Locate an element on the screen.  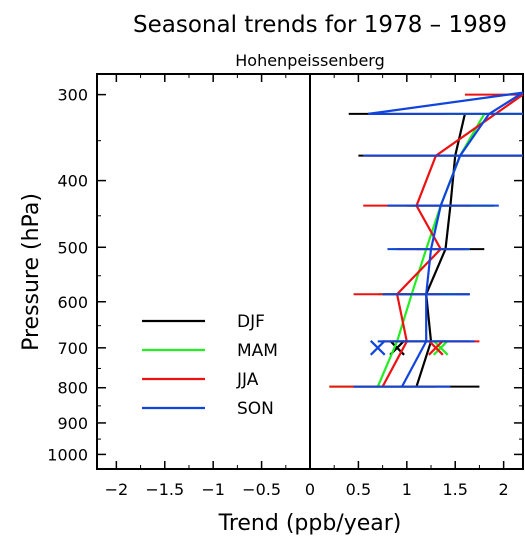
x-tick-label: −1 is located at coordinates (213, 489).